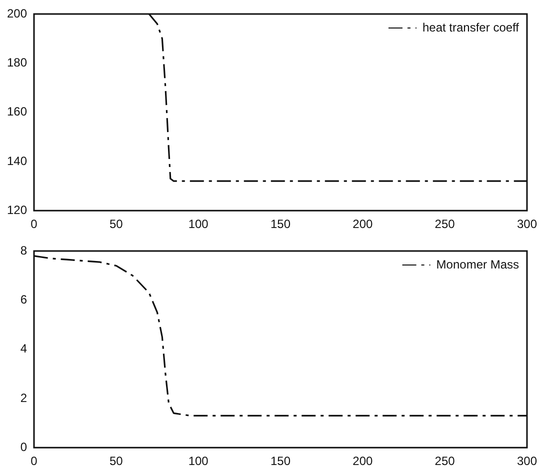  What do you see at coordinates (477, 264) in the screenshot?
I see `legend-label: Monomer Mass` at bounding box center [477, 264].